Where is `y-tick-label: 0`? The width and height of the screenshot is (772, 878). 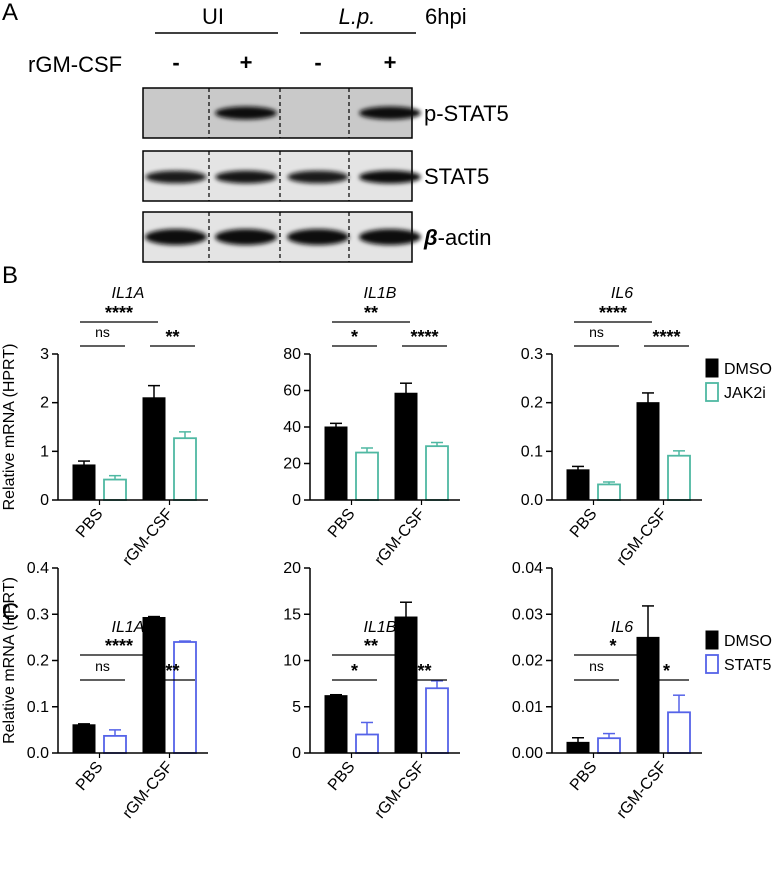
y-tick-label: 0 is located at coordinates (44, 500).